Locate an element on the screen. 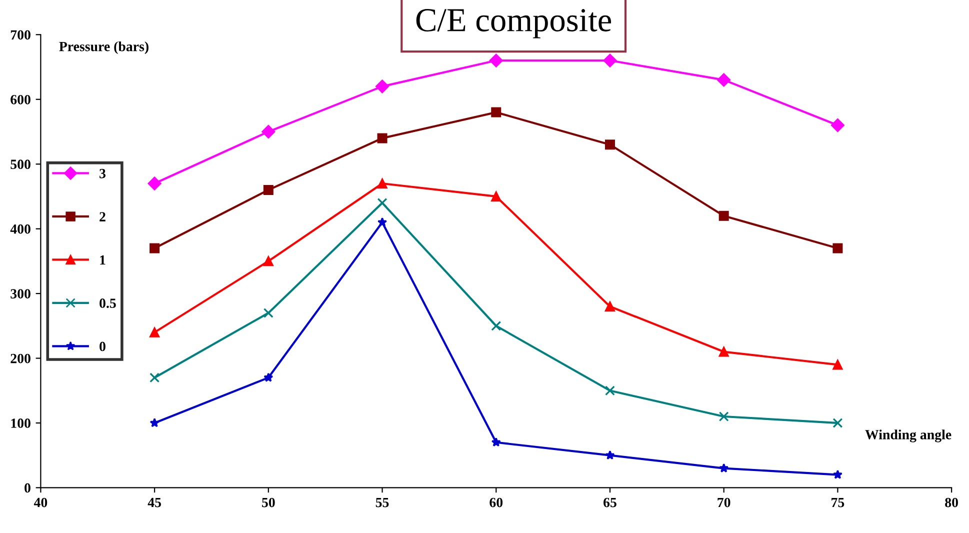 Image resolution: width=969 pixels, height=533 pixels. legend-label: 0 is located at coordinates (103, 347).